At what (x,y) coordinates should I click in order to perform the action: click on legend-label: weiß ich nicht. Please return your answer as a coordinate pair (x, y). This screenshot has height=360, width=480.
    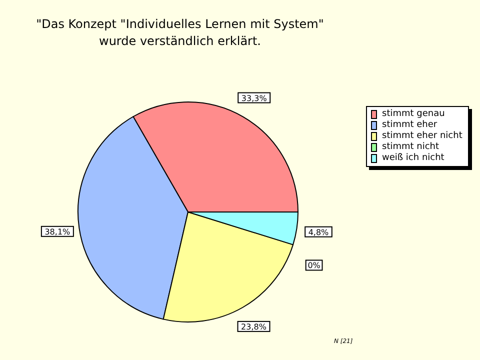
    Looking at the image, I should click on (413, 158).